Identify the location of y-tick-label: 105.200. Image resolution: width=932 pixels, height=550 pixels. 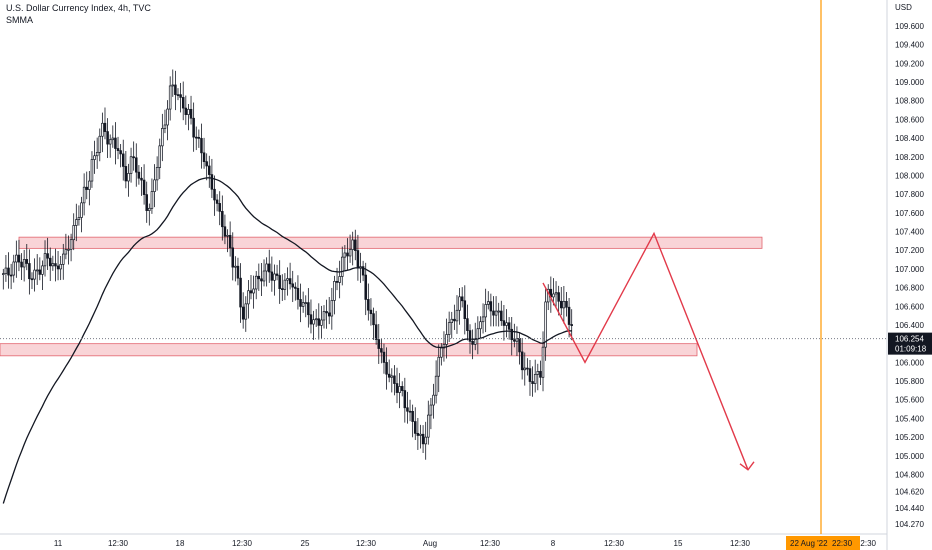
(909, 437).